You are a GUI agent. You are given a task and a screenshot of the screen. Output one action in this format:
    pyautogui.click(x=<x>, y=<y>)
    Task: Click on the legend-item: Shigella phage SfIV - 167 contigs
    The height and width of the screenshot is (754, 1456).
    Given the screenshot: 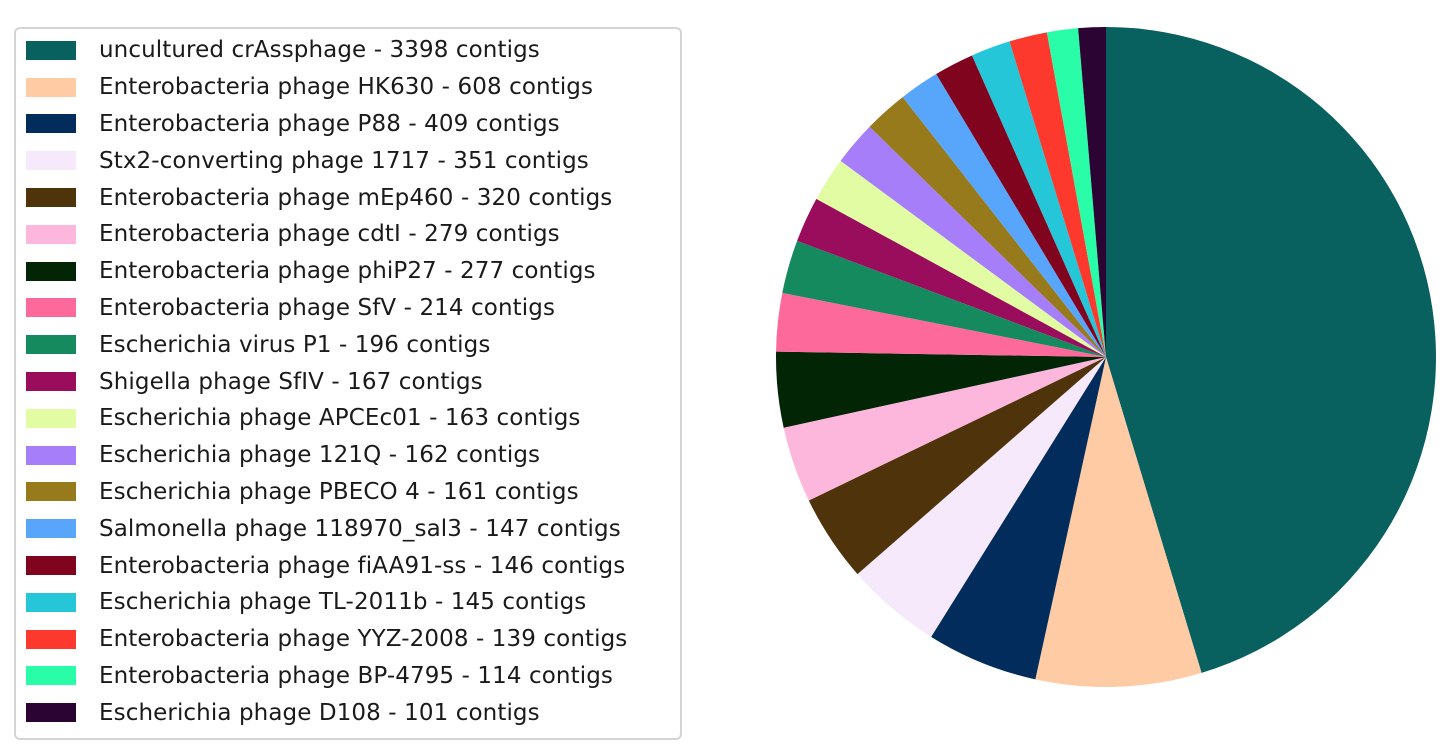 What is the action you would take?
    pyautogui.click(x=353, y=381)
    